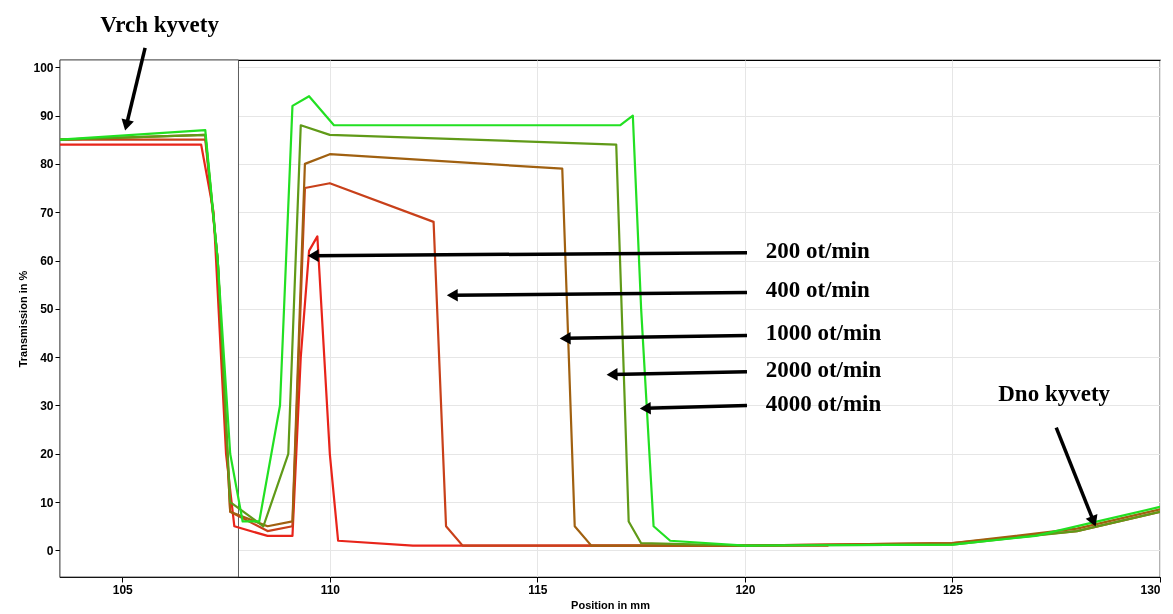  I want to click on annotation: Vrch kyvety, so click(160, 25).